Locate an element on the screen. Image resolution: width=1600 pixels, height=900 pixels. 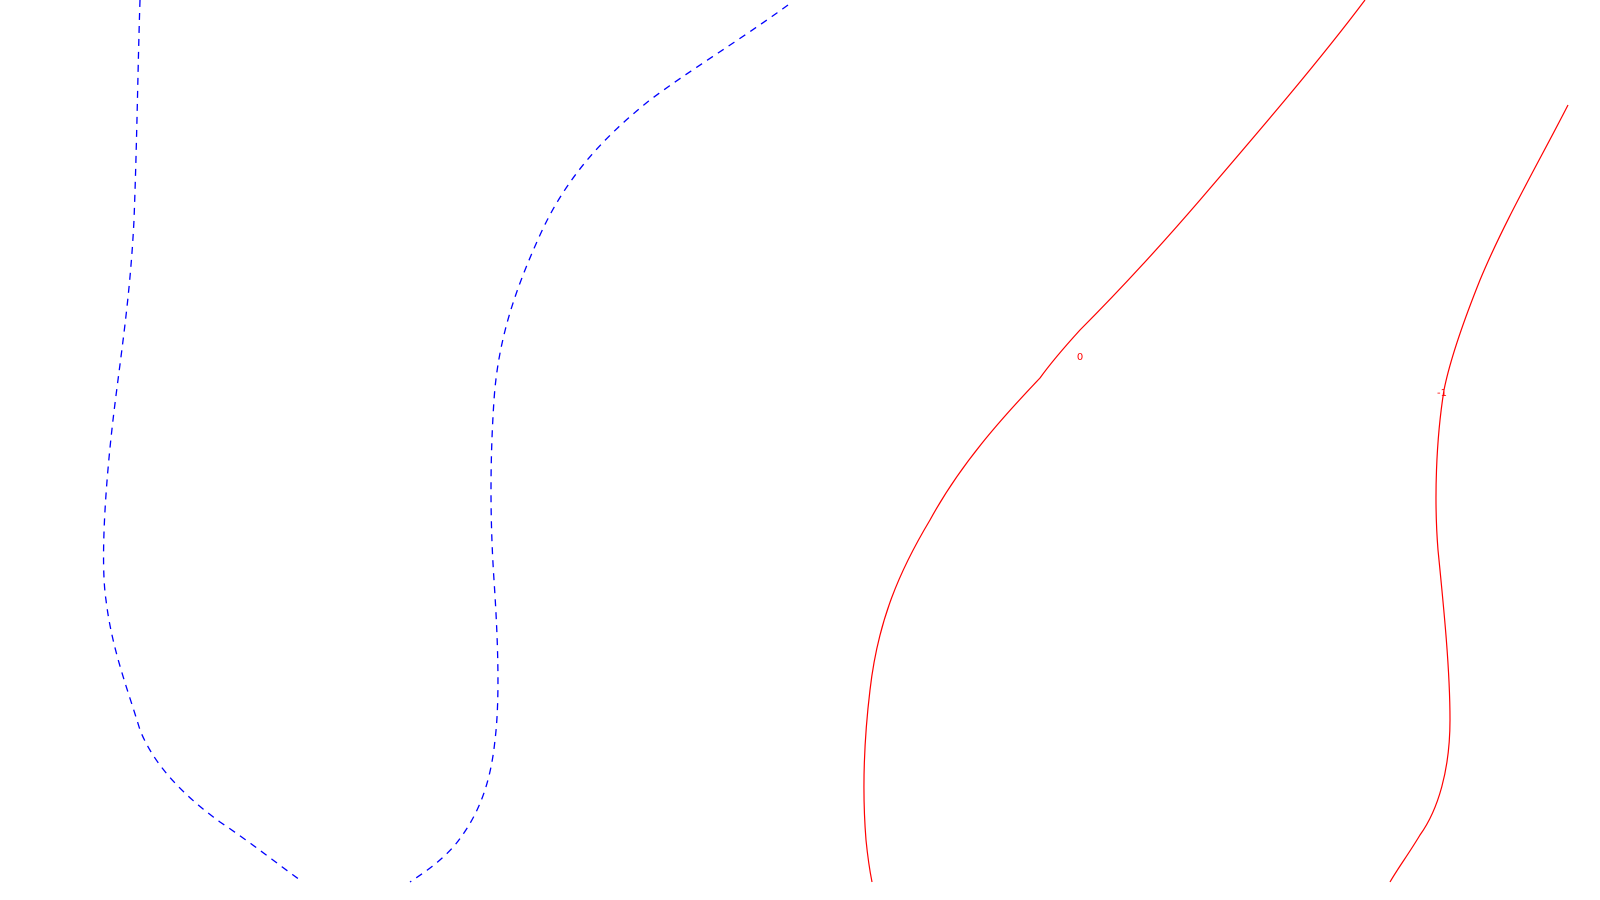
contour-label-minus-one: -1 is located at coordinates (1442, 393).